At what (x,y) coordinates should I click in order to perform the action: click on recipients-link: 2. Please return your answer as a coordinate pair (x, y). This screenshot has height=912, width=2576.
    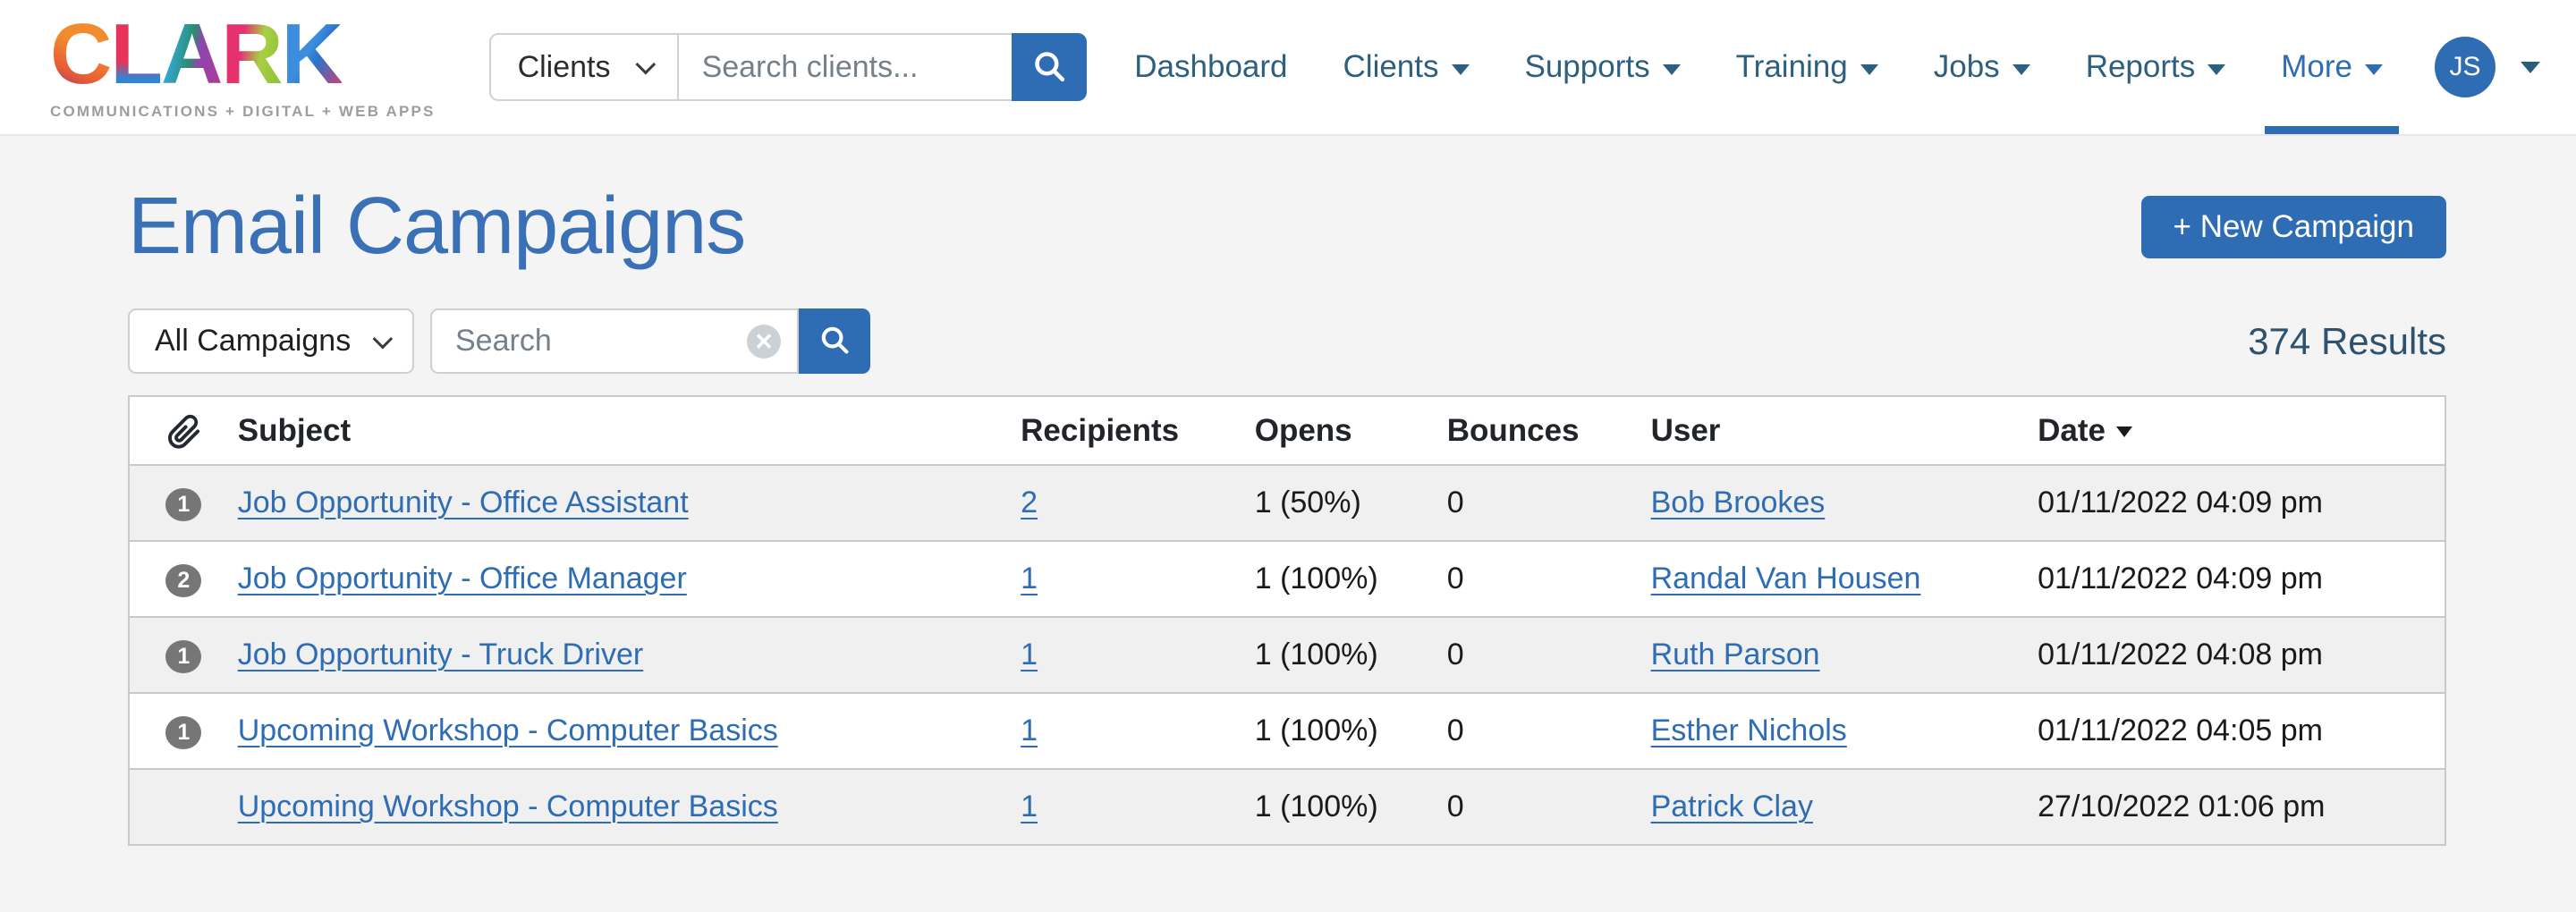
    Looking at the image, I should click on (1029, 503).